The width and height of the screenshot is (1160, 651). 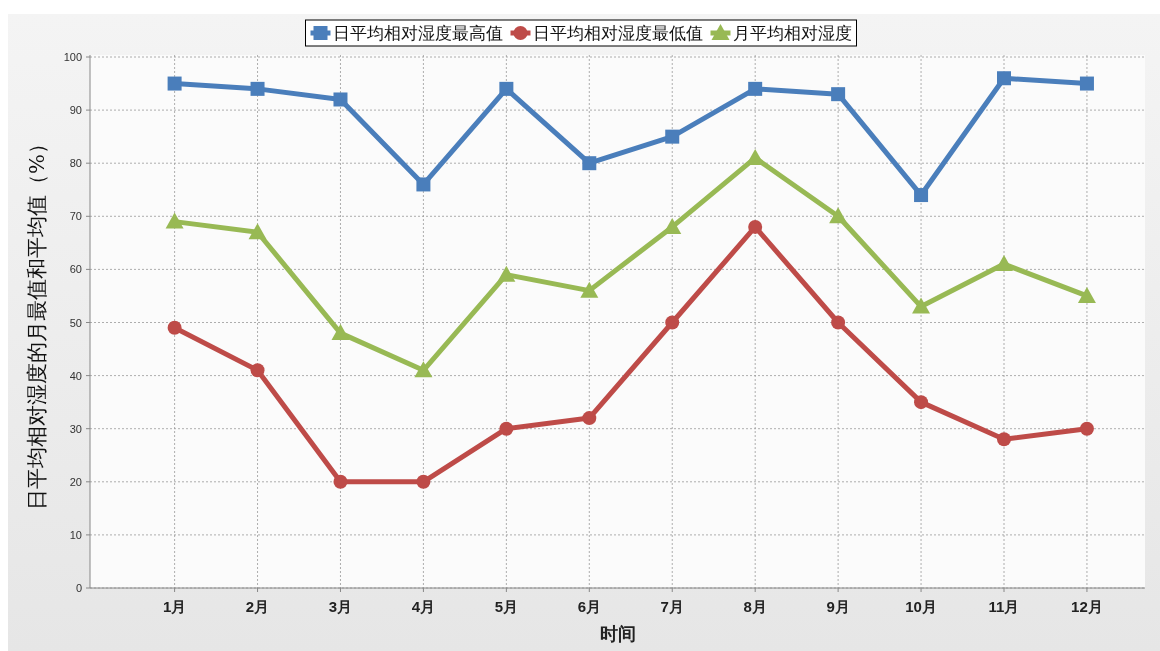 I want to click on x-tick-label: 8月, so click(x=755, y=606).